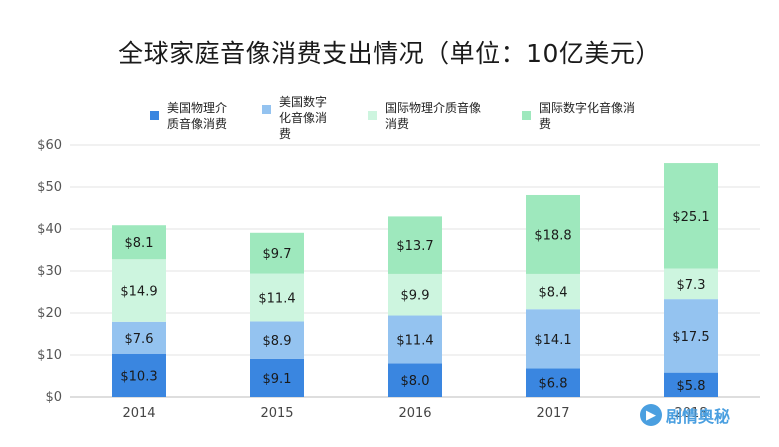  I want to click on y-tick-label: $60, so click(49, 145).